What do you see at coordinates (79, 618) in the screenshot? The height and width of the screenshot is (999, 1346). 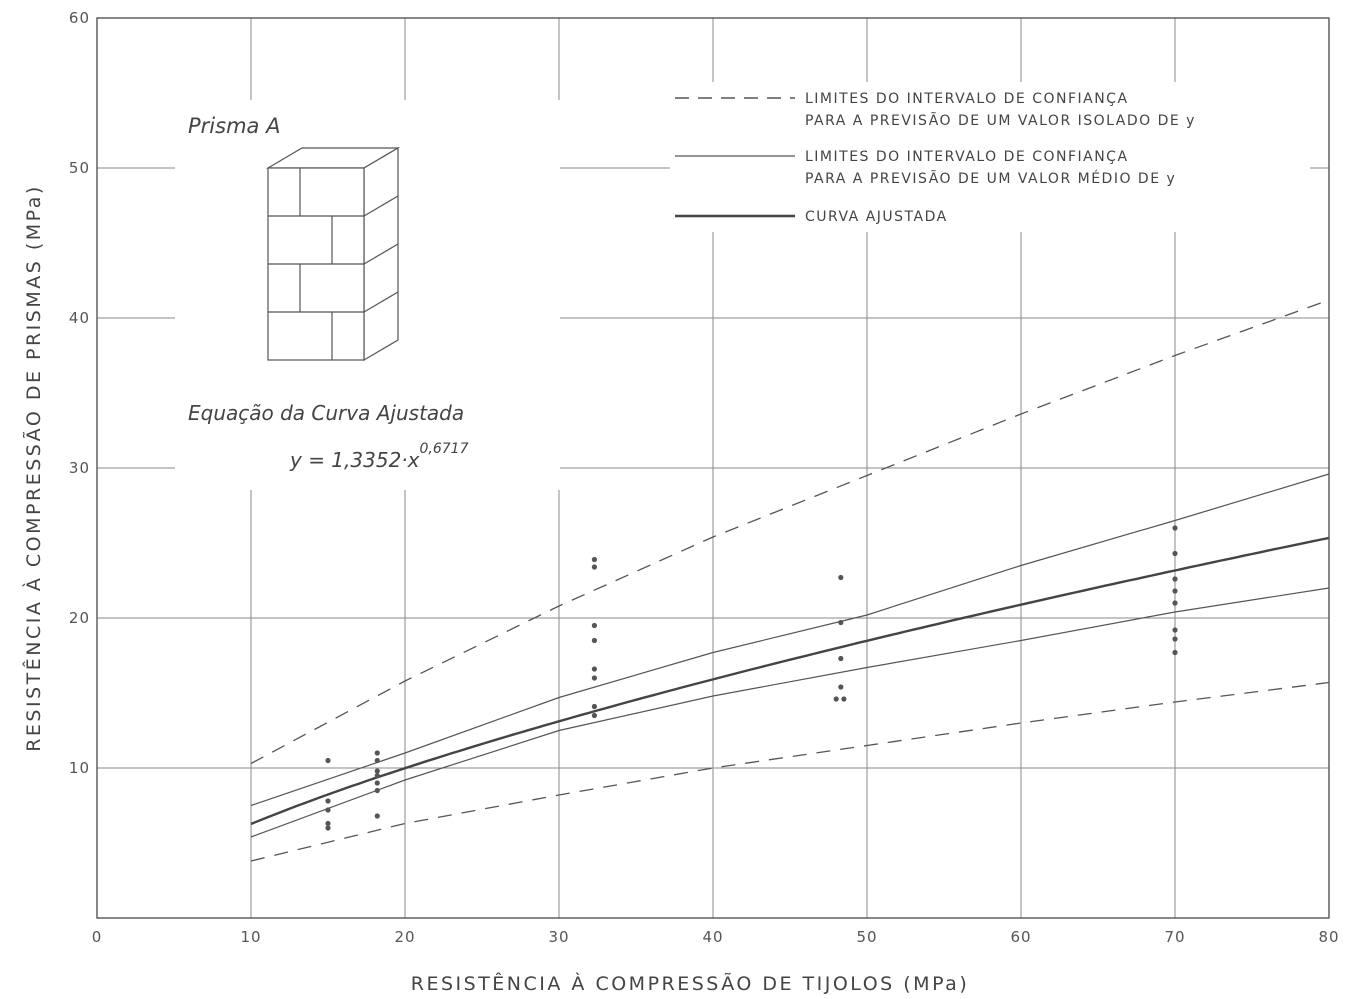 I see `y-tick-label: 20` at bounding box center [79, 618].